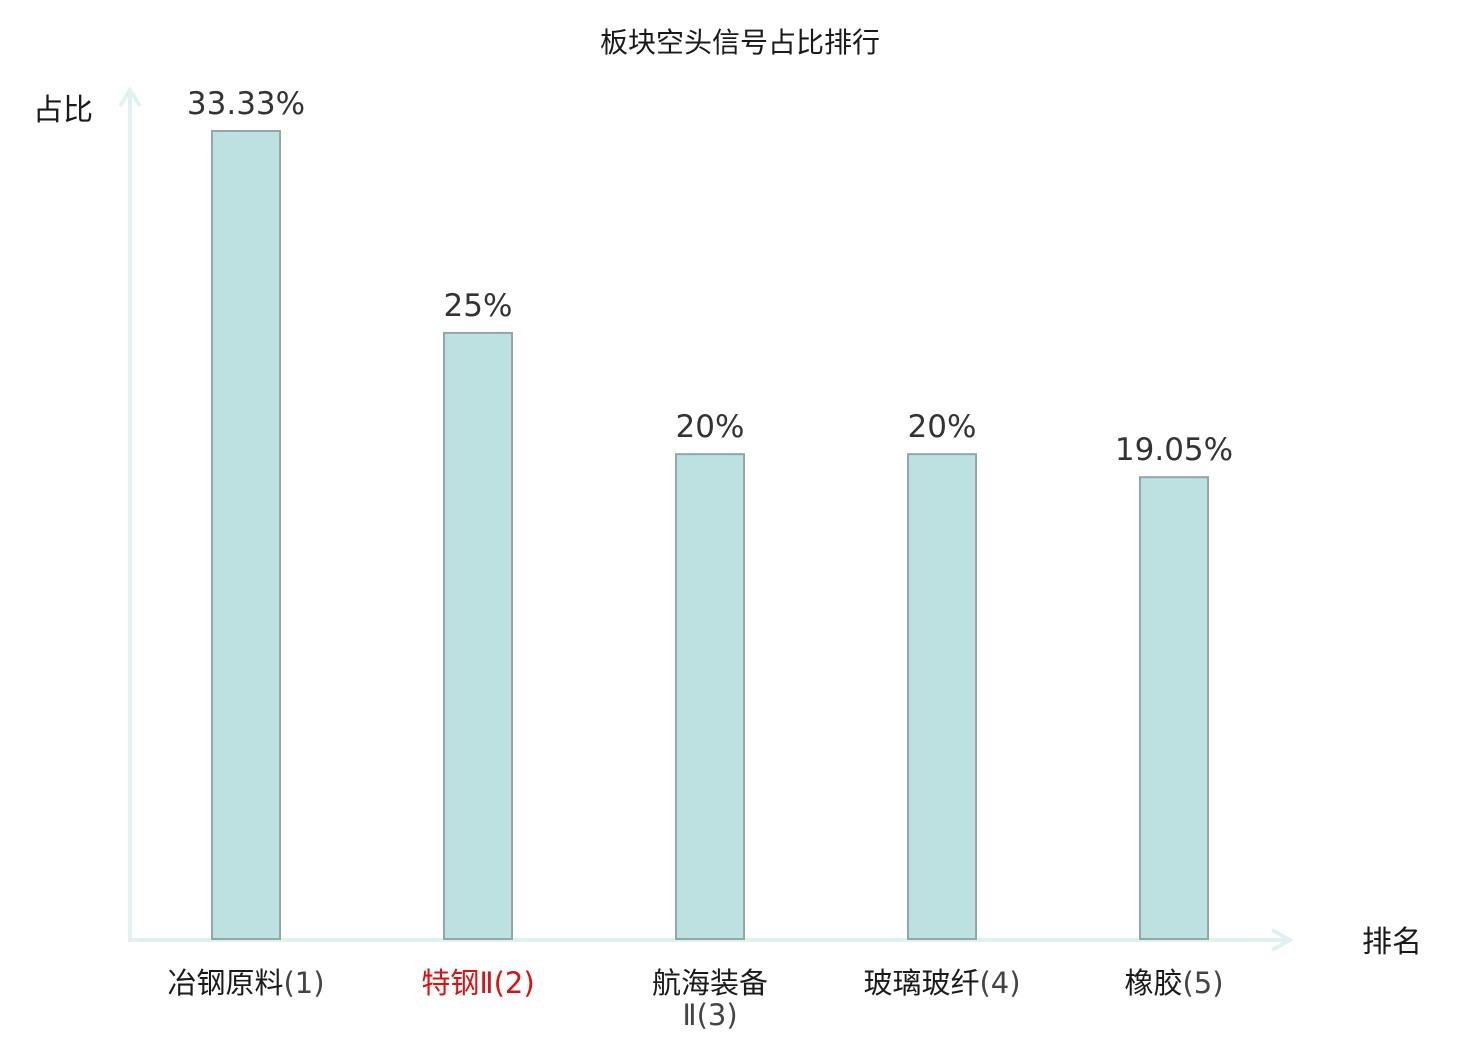 The image size is (1480, 1040). I want to click on category-name: 航海装备, so click(710, 983).